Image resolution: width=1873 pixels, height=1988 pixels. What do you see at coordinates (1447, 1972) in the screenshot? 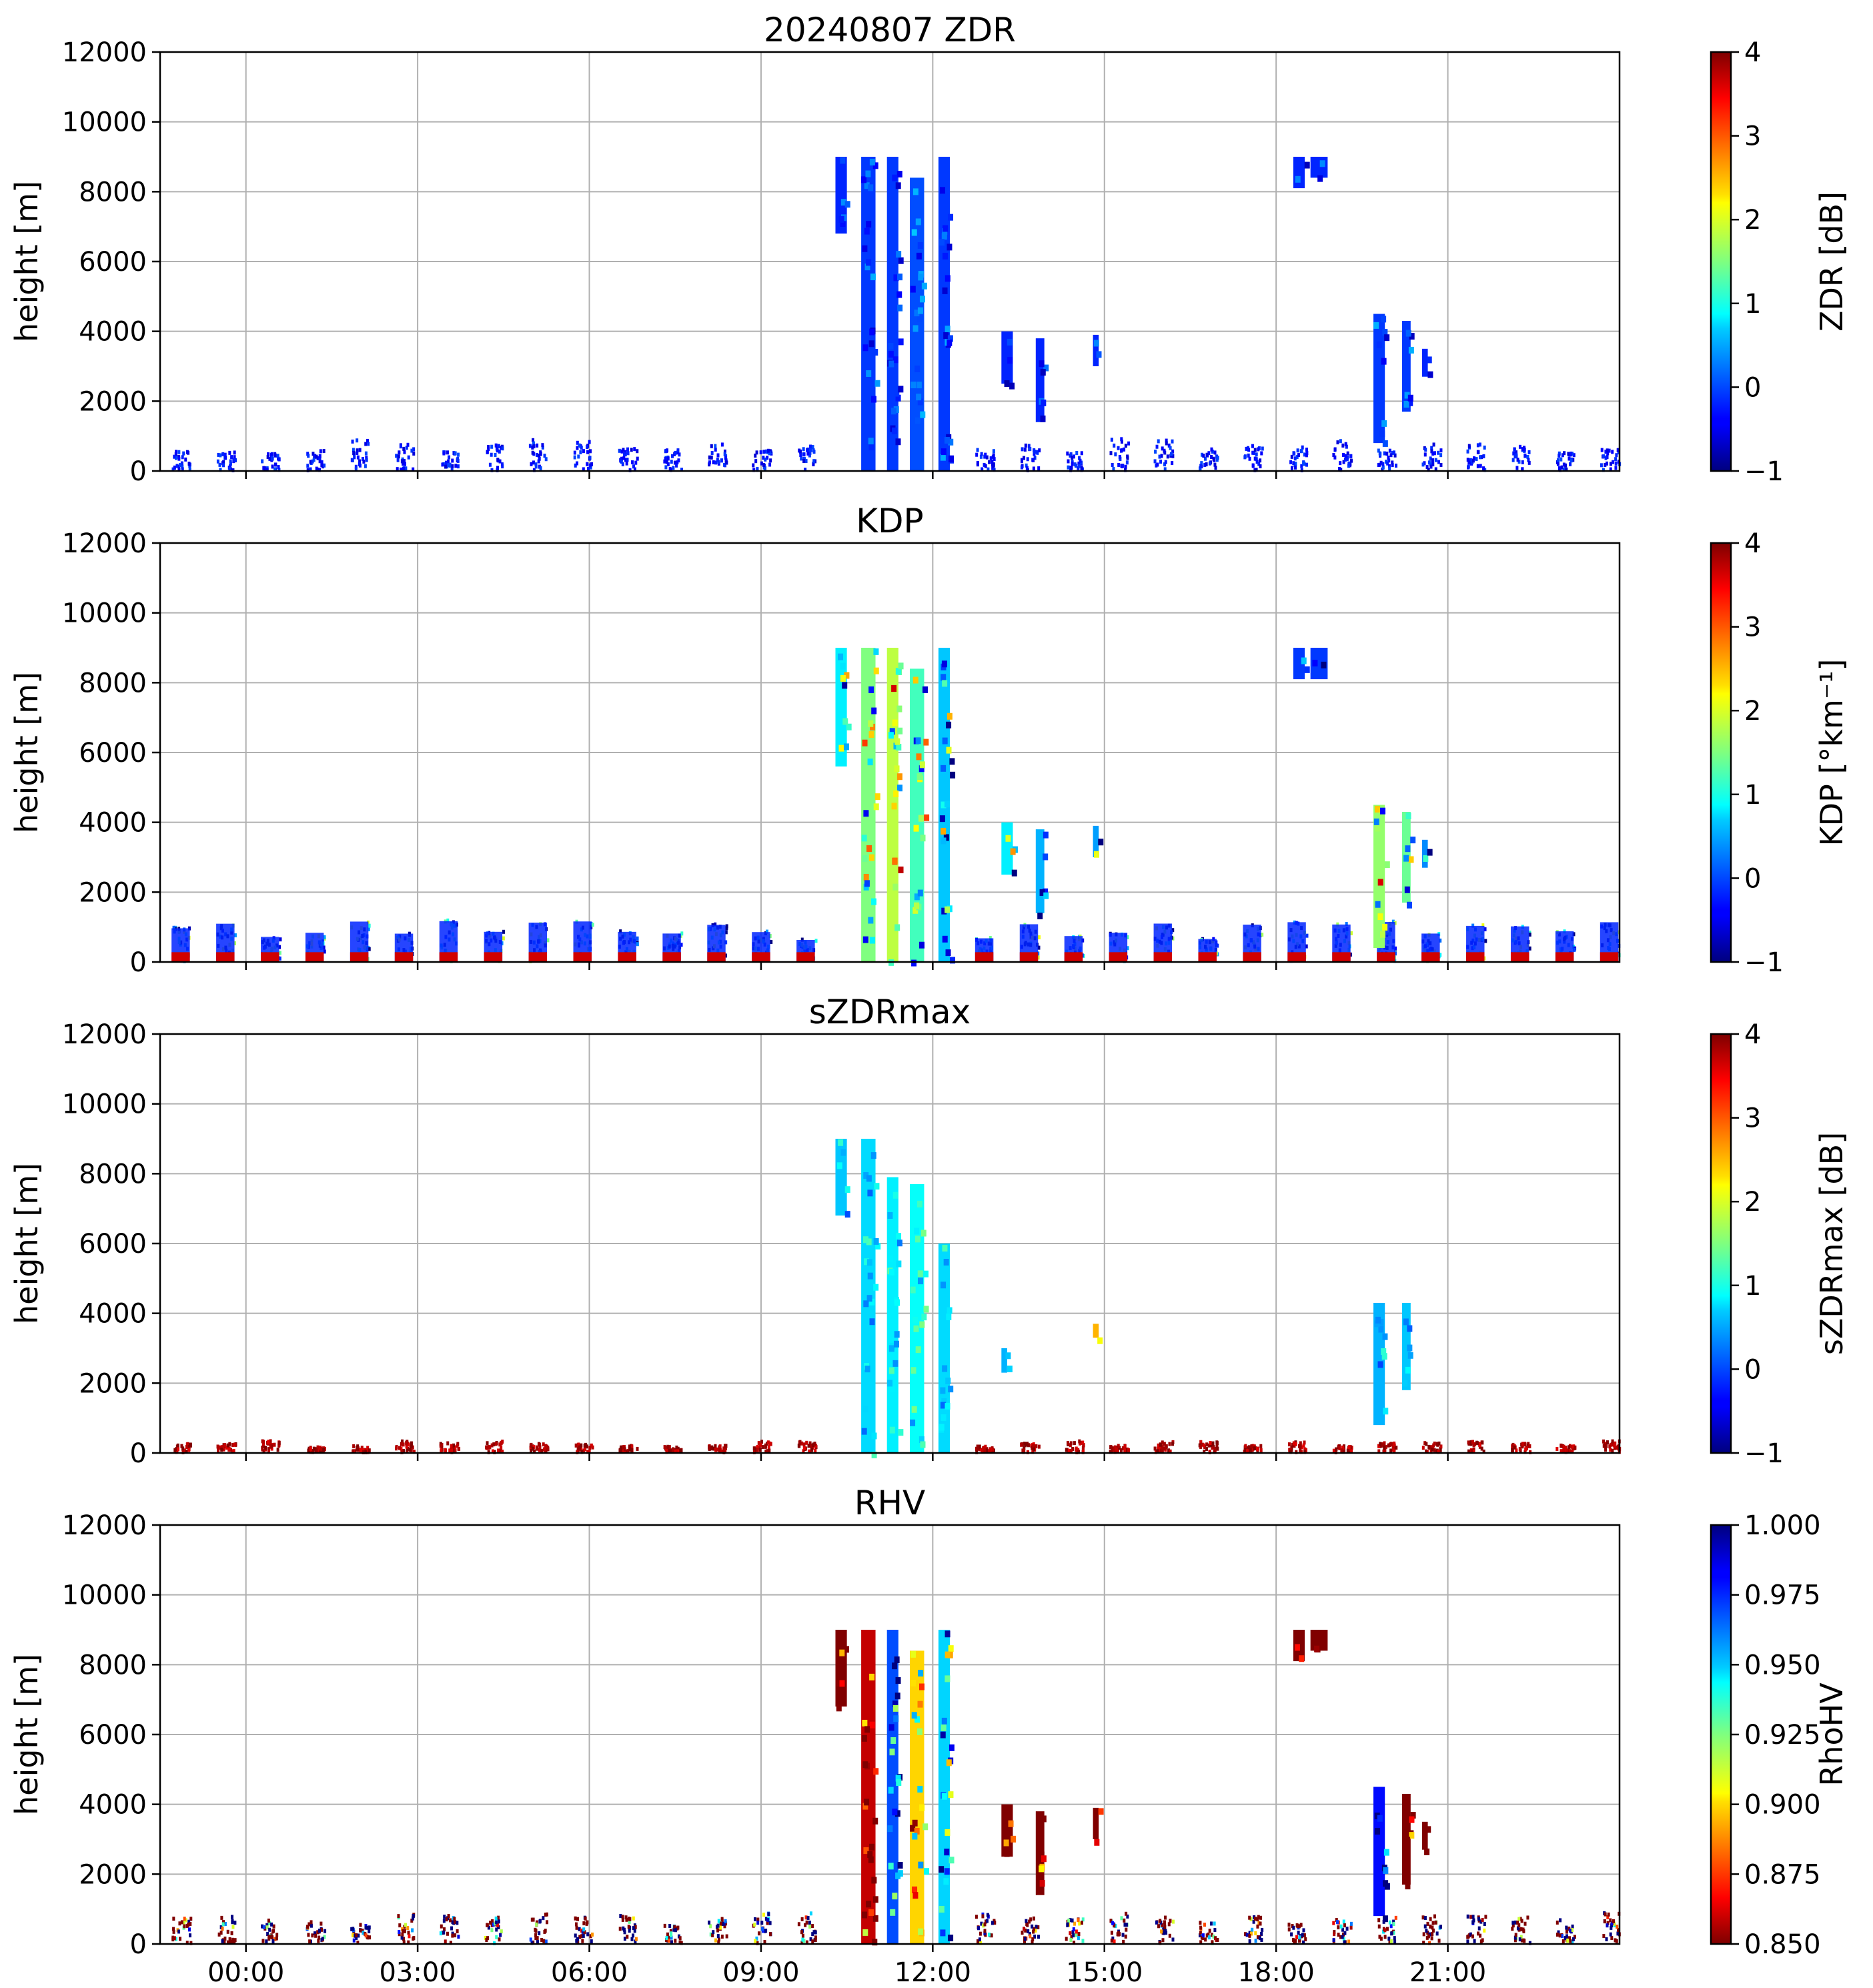
I see `x-tick-label: 21:00` at bounding box center [1447, 1972].